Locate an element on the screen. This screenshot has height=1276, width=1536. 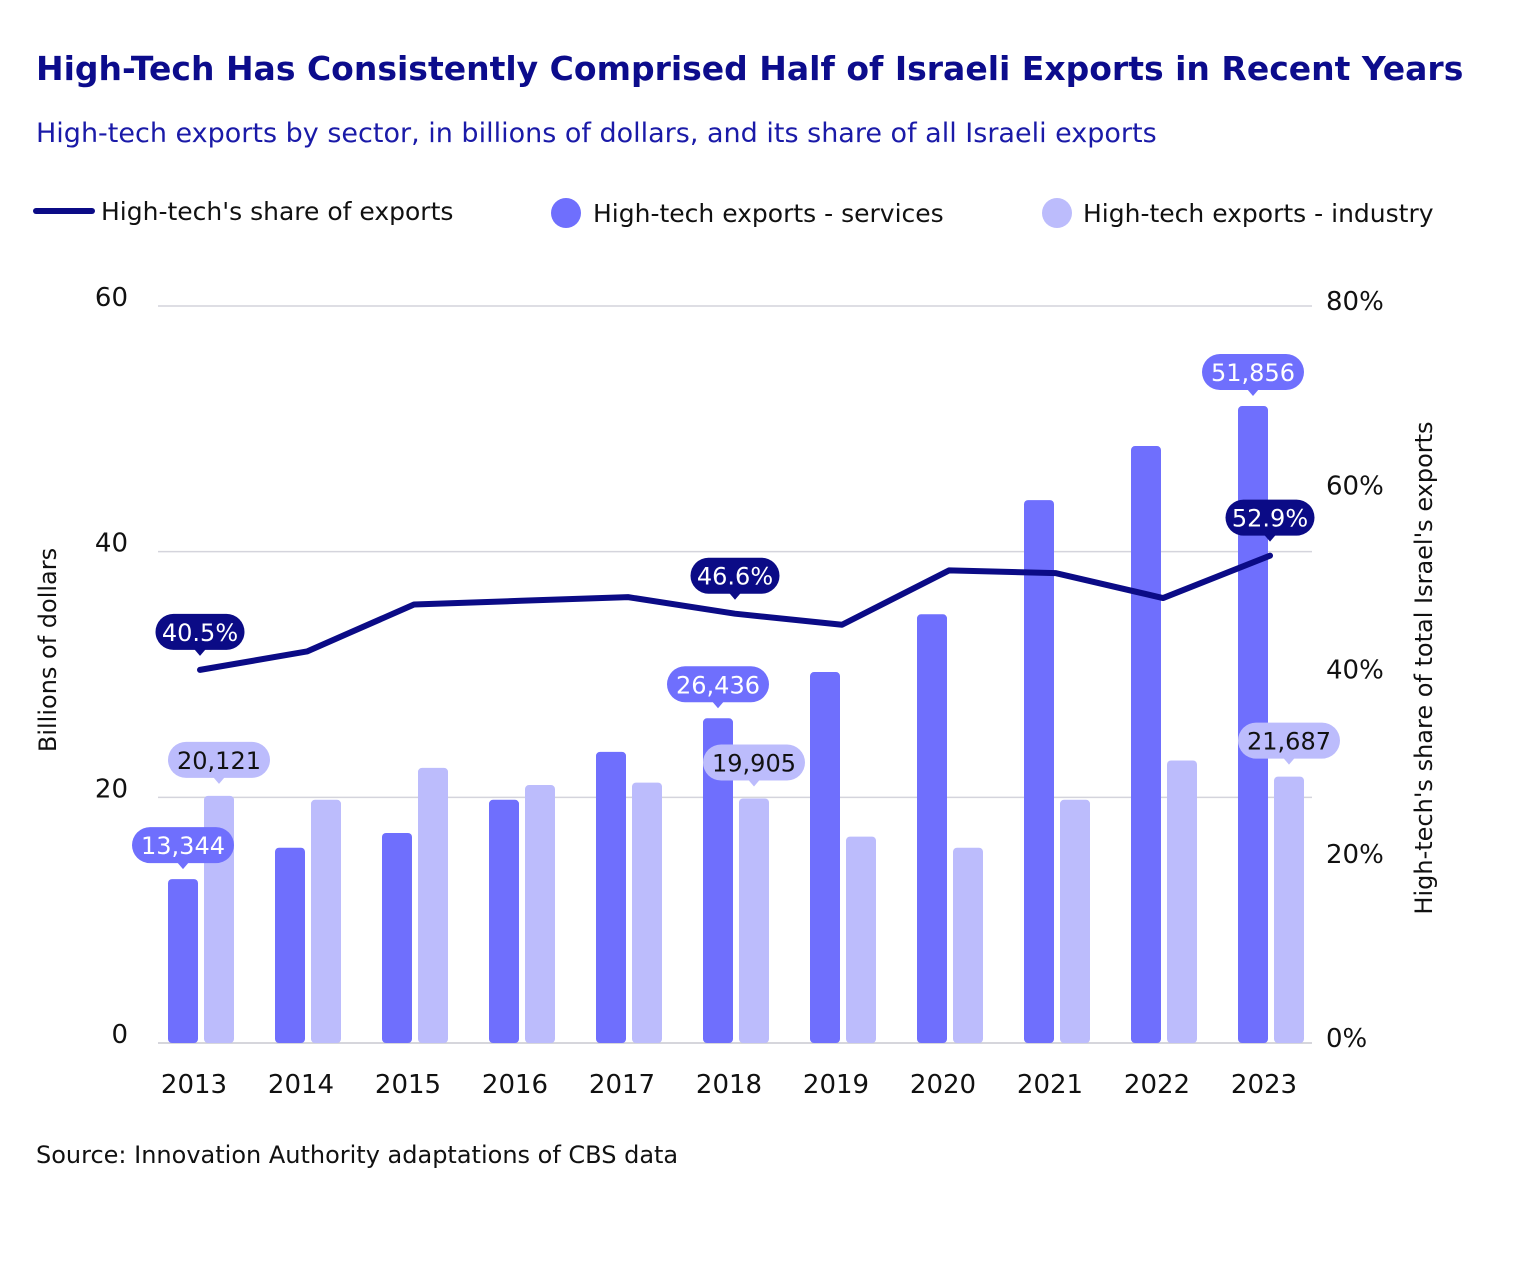
data-label: 19,905 is located at coordinates (754, 766).